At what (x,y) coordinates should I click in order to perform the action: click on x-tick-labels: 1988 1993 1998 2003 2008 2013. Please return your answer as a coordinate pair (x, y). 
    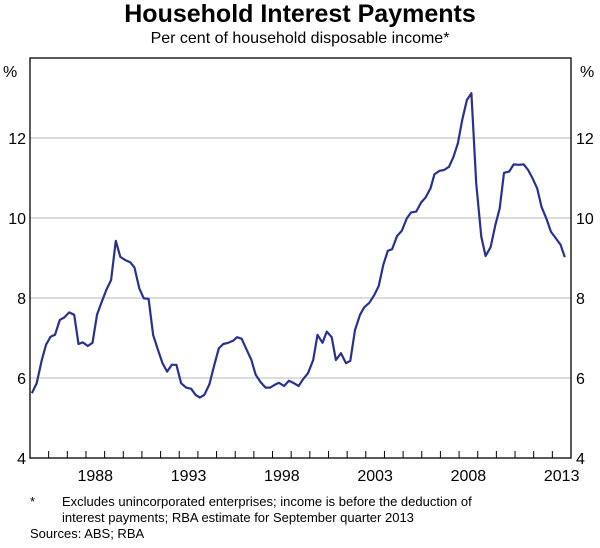
    Looking at the image, I should click on (328, 476).